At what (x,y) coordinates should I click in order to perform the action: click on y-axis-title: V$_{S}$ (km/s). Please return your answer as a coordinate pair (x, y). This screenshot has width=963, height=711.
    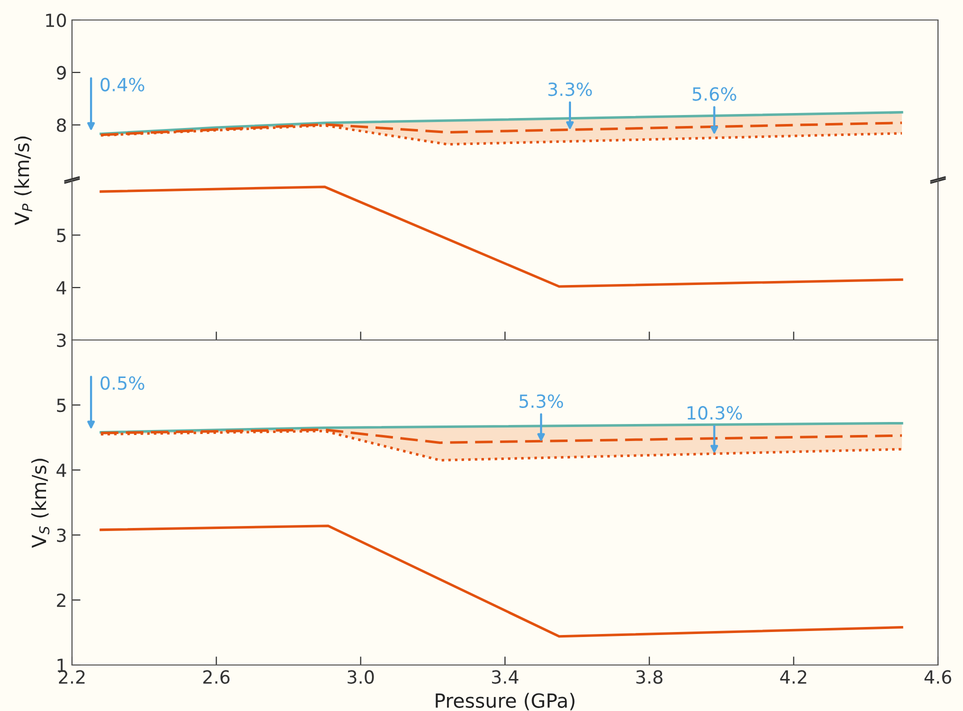
    Looking at the image, I should click on (40, 503).